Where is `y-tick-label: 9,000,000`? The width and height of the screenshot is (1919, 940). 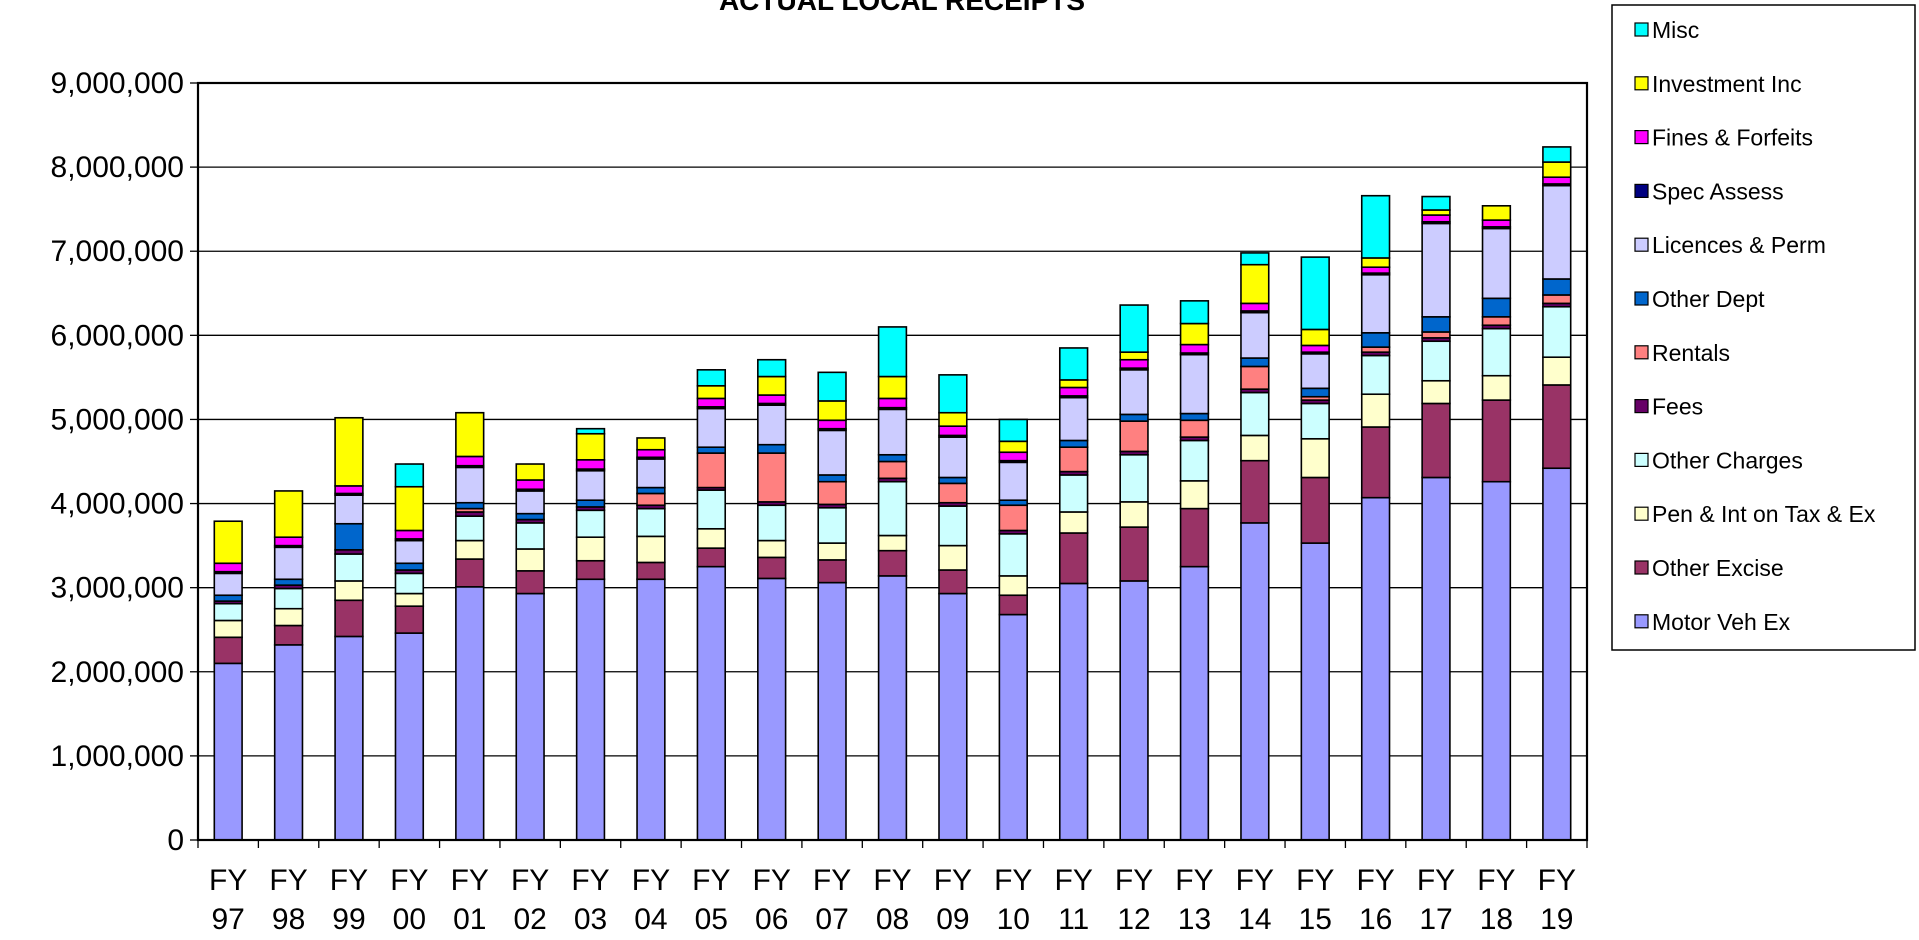 y-tick-label: 9,000,000 is located at coordinates (117, 83).